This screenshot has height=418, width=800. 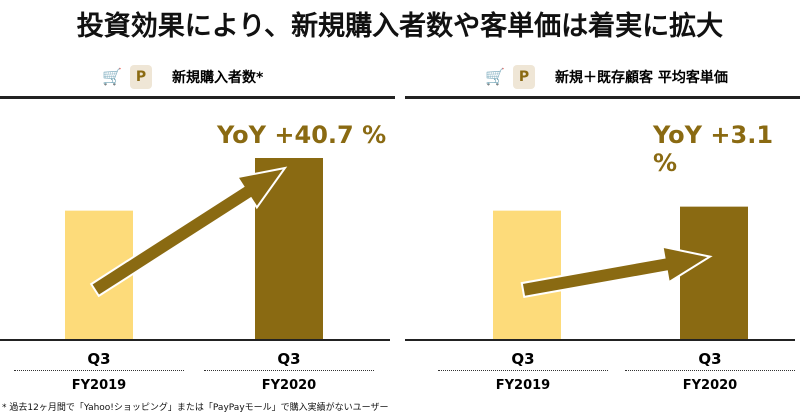 What do you see at coordinates (641, 78) in the screenshot?
I see `chart-title: 新規＋既存顧客 平均客単価` at bounding box center [641, 78].